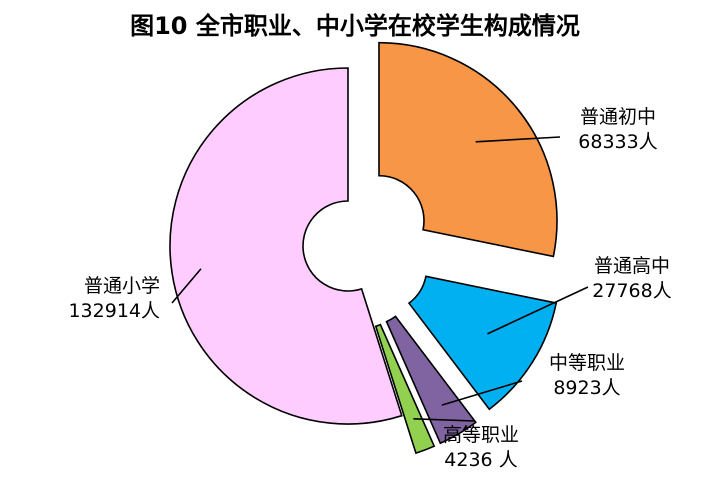 Image resolution: width=710 pixels, height=493 pixels. I want to click on slice-value: 132914人, so click(114, 311).